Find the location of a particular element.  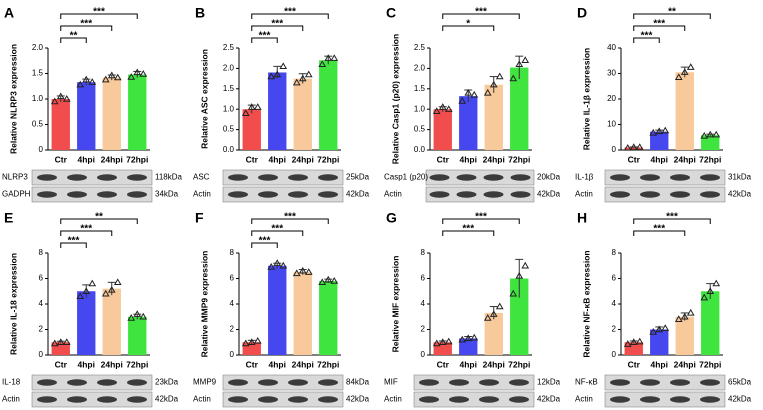

blot-label: NLRP3 is located at coordinates (15, 177).